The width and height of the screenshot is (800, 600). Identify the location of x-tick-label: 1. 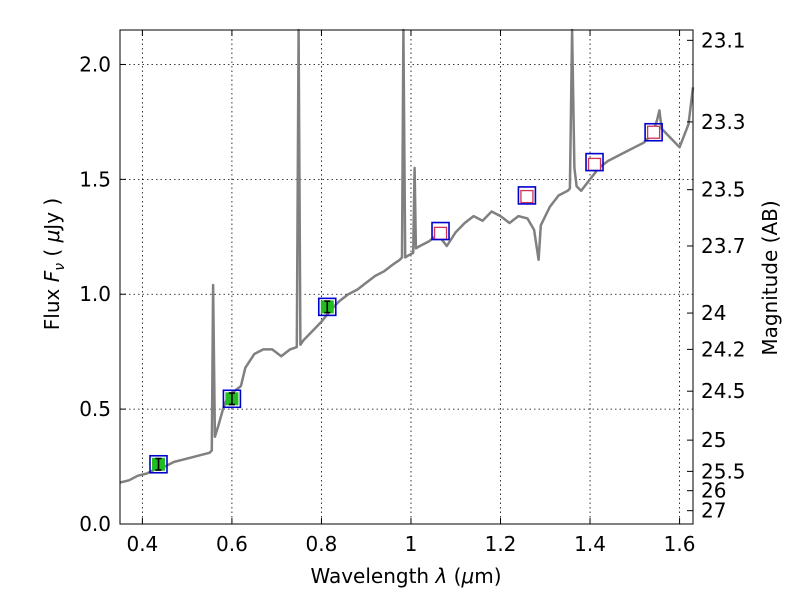
(411, 544).